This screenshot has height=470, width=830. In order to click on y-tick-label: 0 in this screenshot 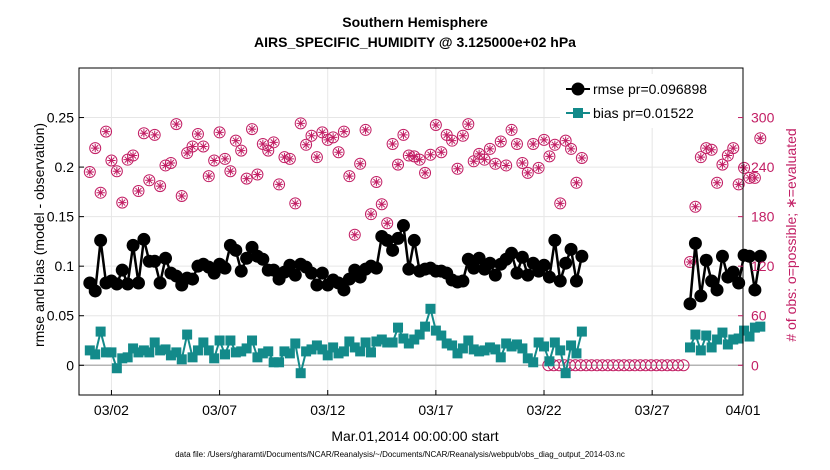, I will do `click(70, 365)`.